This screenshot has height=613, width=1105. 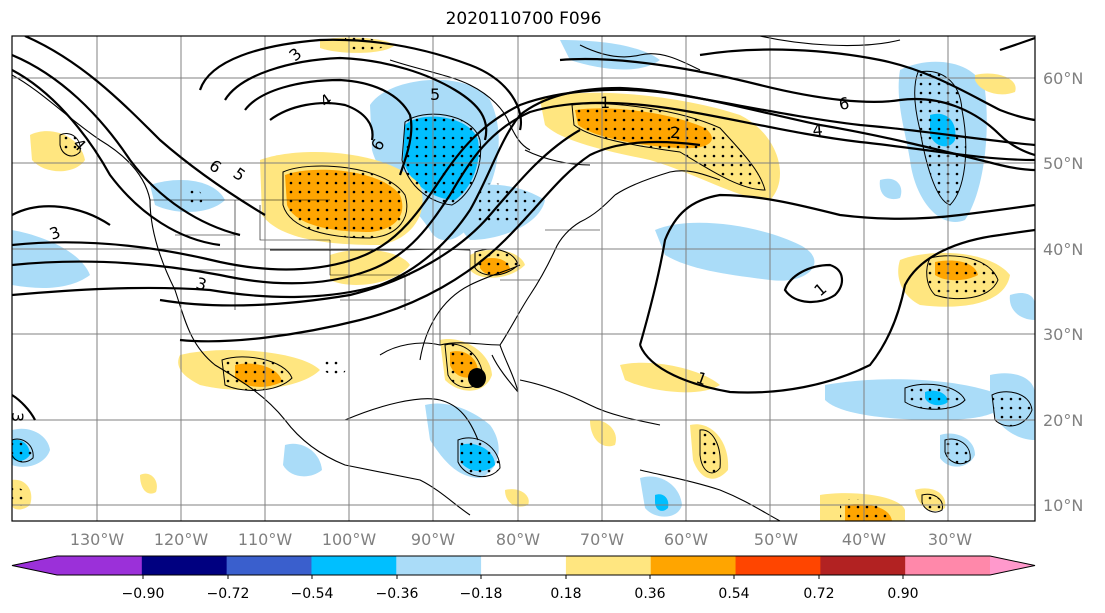 I want to click on contour-label: 6, so click(x=843, y=103).